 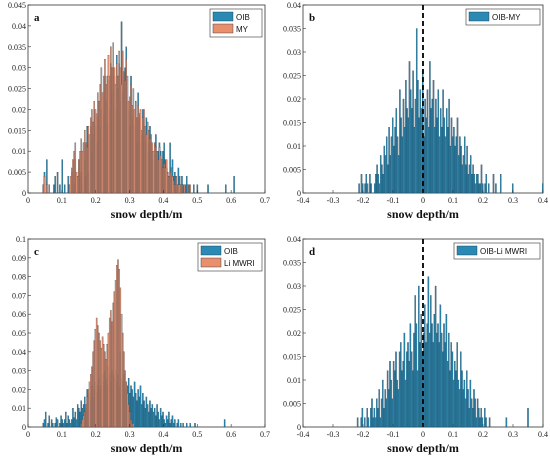 I want to click on y-tick-label: 0.06, so click(x=19, y=314).